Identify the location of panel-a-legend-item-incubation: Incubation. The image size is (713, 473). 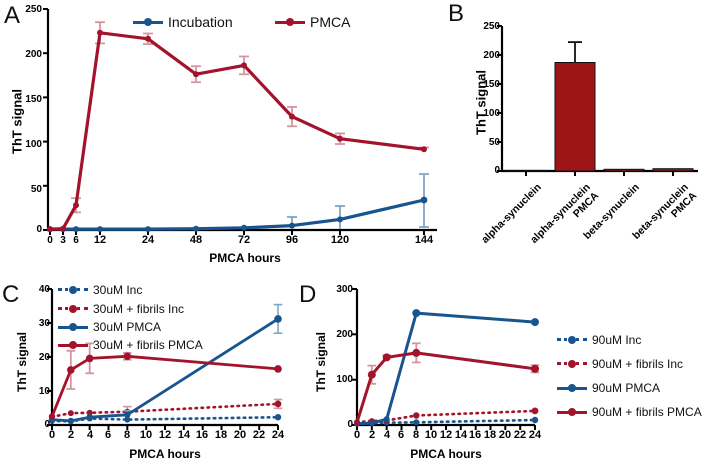
(183, 22).